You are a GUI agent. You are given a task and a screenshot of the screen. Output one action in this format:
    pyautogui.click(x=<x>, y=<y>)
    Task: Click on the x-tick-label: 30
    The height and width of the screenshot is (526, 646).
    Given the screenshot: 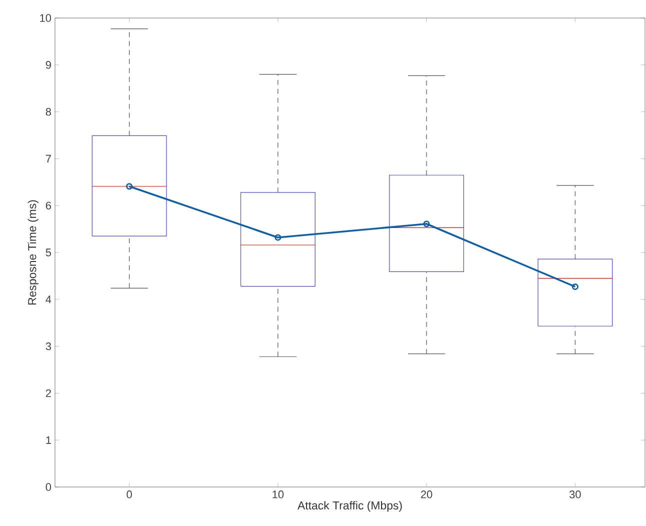 What is the action you would take?
    pyautogui.click(x=575, y=494)
    